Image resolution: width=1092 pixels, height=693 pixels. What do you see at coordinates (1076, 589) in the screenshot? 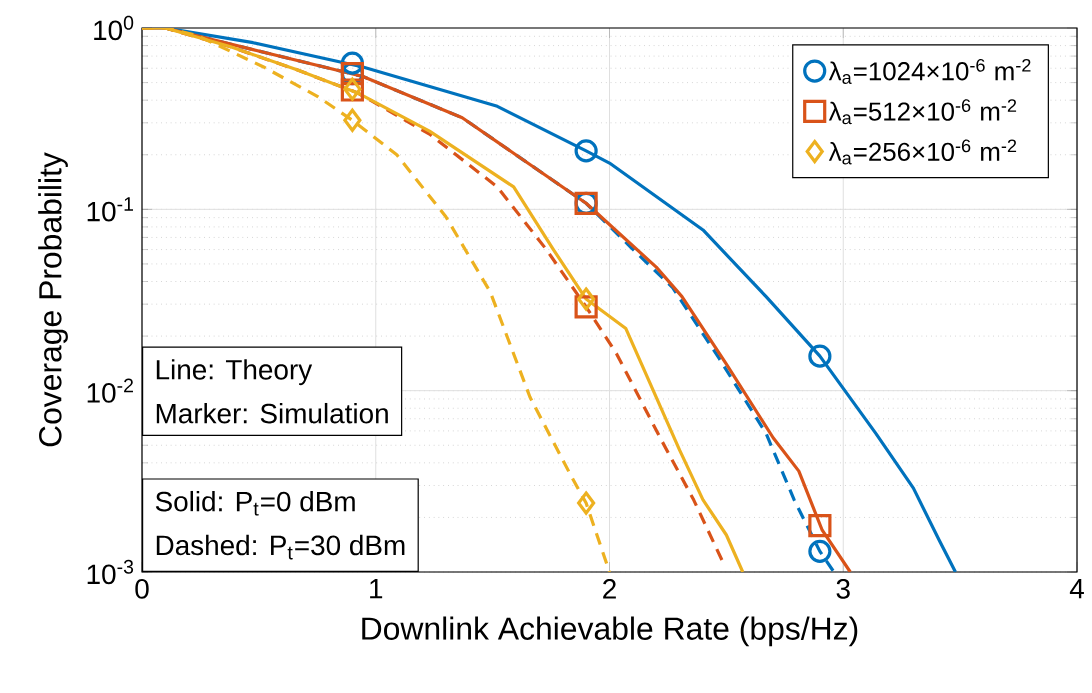
I see `x-tick-label: 4` at bounding box center [1076, 589].